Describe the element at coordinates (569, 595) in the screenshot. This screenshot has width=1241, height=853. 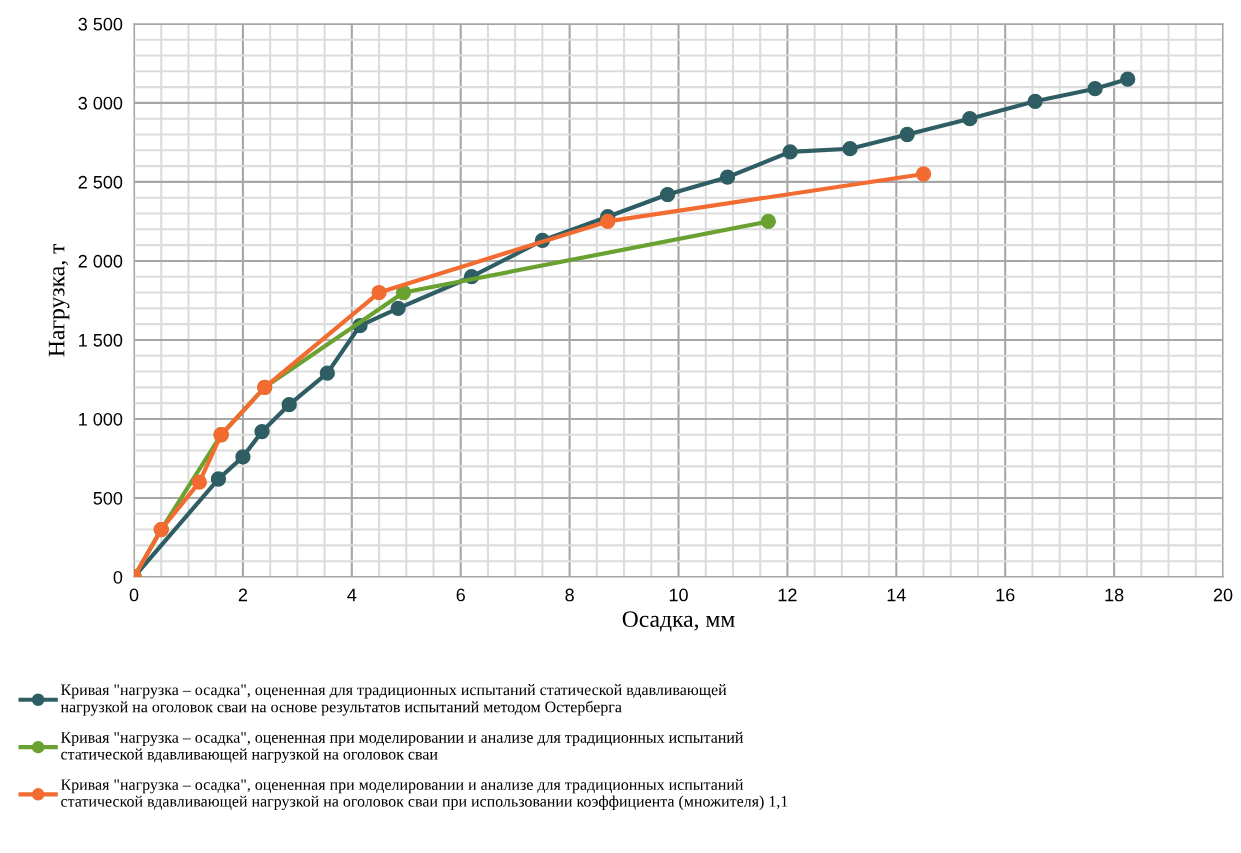
I see `x-tick-label: 8` at that location.